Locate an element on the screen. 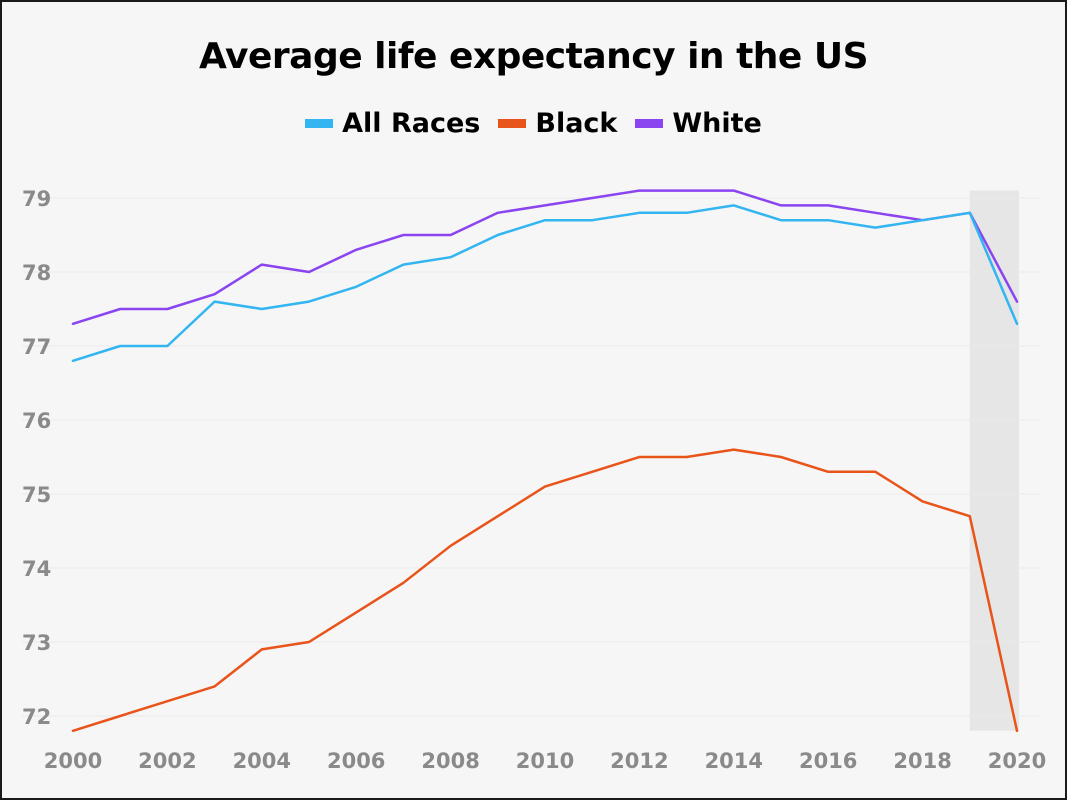 This screenshot has height=800, width=1067. x-tick-label: 2020 is located at coordinates (1017, 761).